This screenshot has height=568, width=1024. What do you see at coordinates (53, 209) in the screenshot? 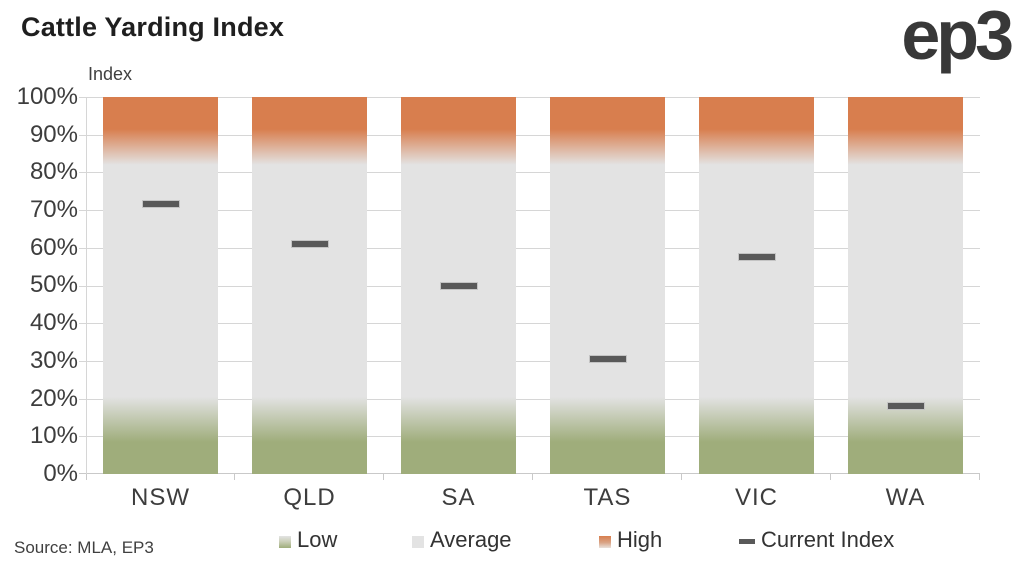
I see `y-tick-label: 70%` at bounding box center [53, 209].